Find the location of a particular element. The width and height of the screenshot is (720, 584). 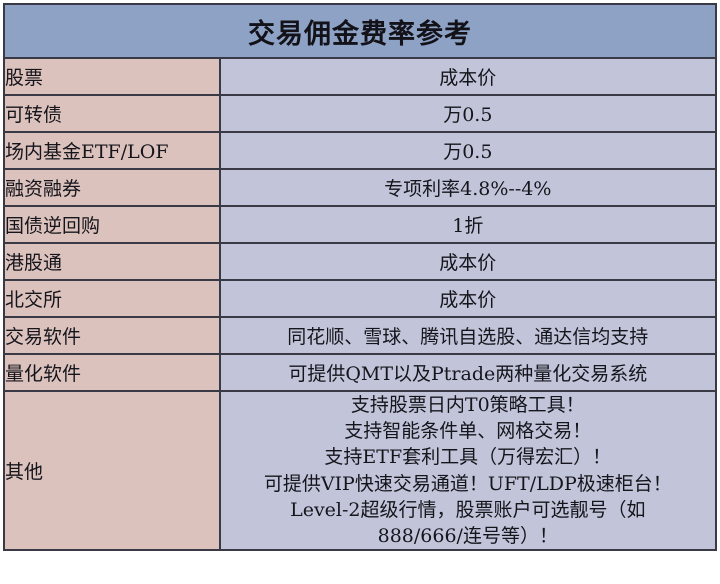

row-label-hk-connect: 港股通 is located at coordinates (112, 261).